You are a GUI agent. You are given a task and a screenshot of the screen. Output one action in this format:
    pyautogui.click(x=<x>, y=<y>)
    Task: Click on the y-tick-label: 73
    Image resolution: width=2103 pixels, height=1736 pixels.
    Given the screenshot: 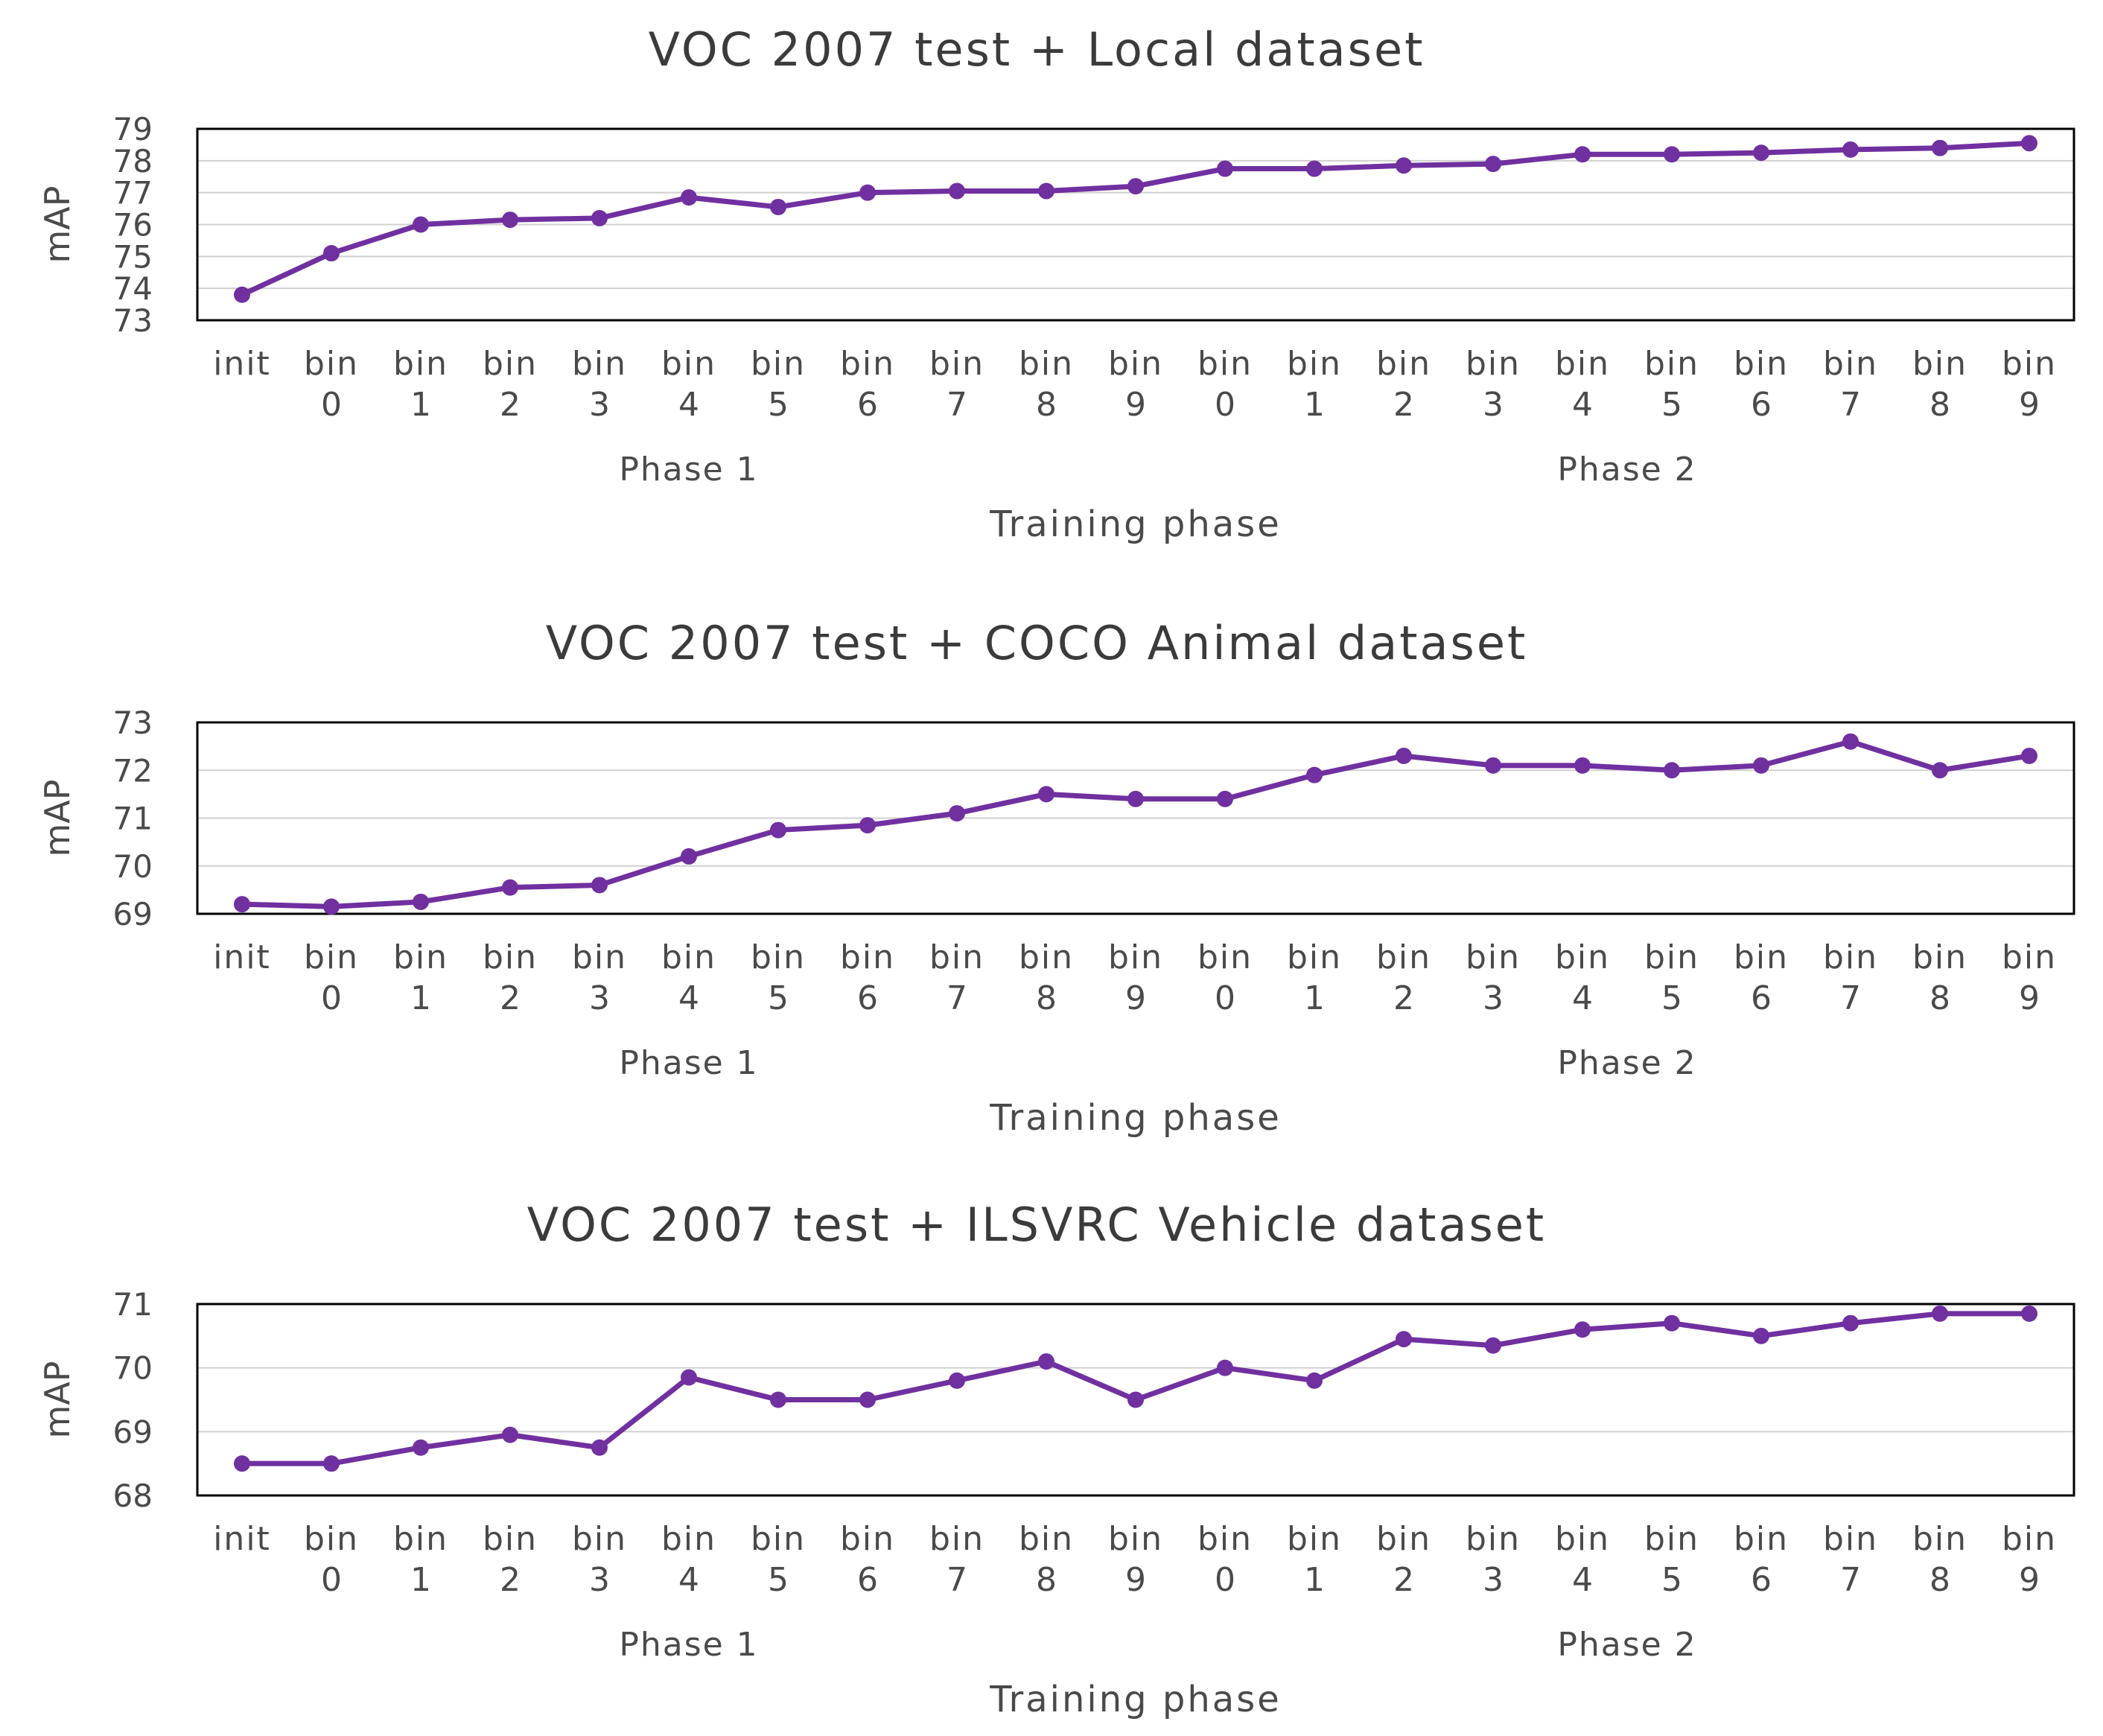 What is the action you would take?
    pyautogui.click(x=133, y=320)
    